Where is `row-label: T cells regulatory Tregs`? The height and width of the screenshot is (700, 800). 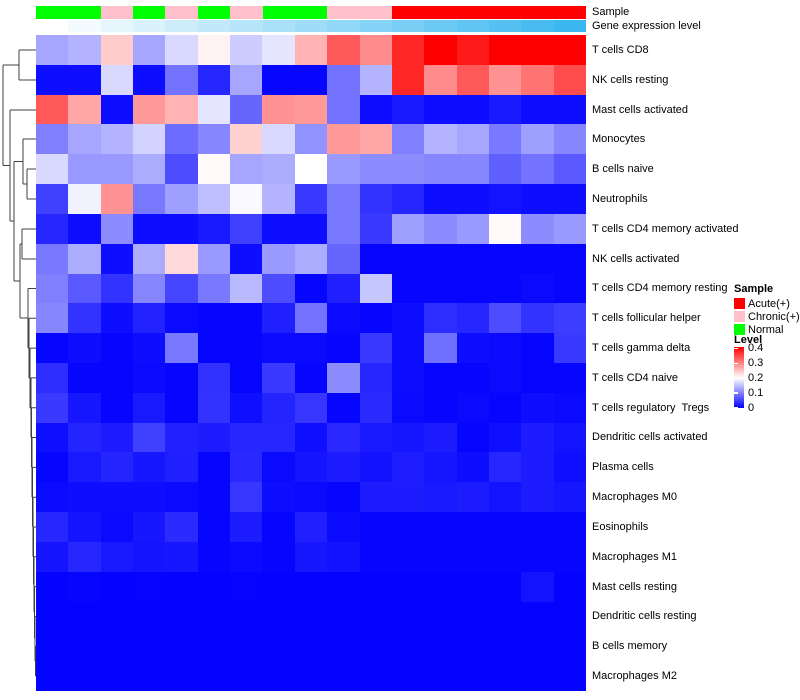 row-label: T cells regulatory Tregs is located at coordinates (651, 407).